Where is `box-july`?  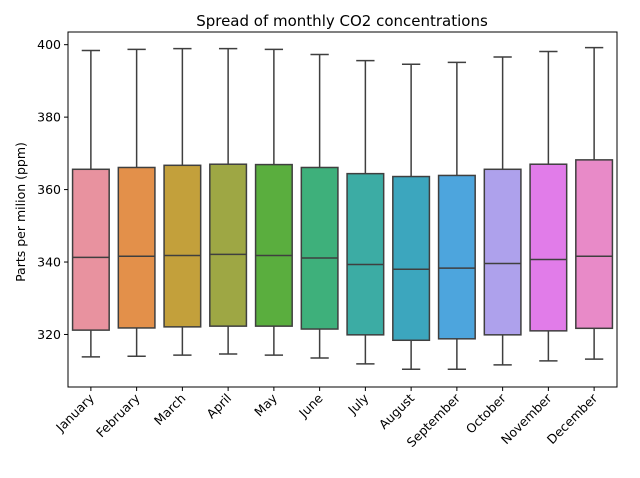 box-july is located at coordinates (365, 212).